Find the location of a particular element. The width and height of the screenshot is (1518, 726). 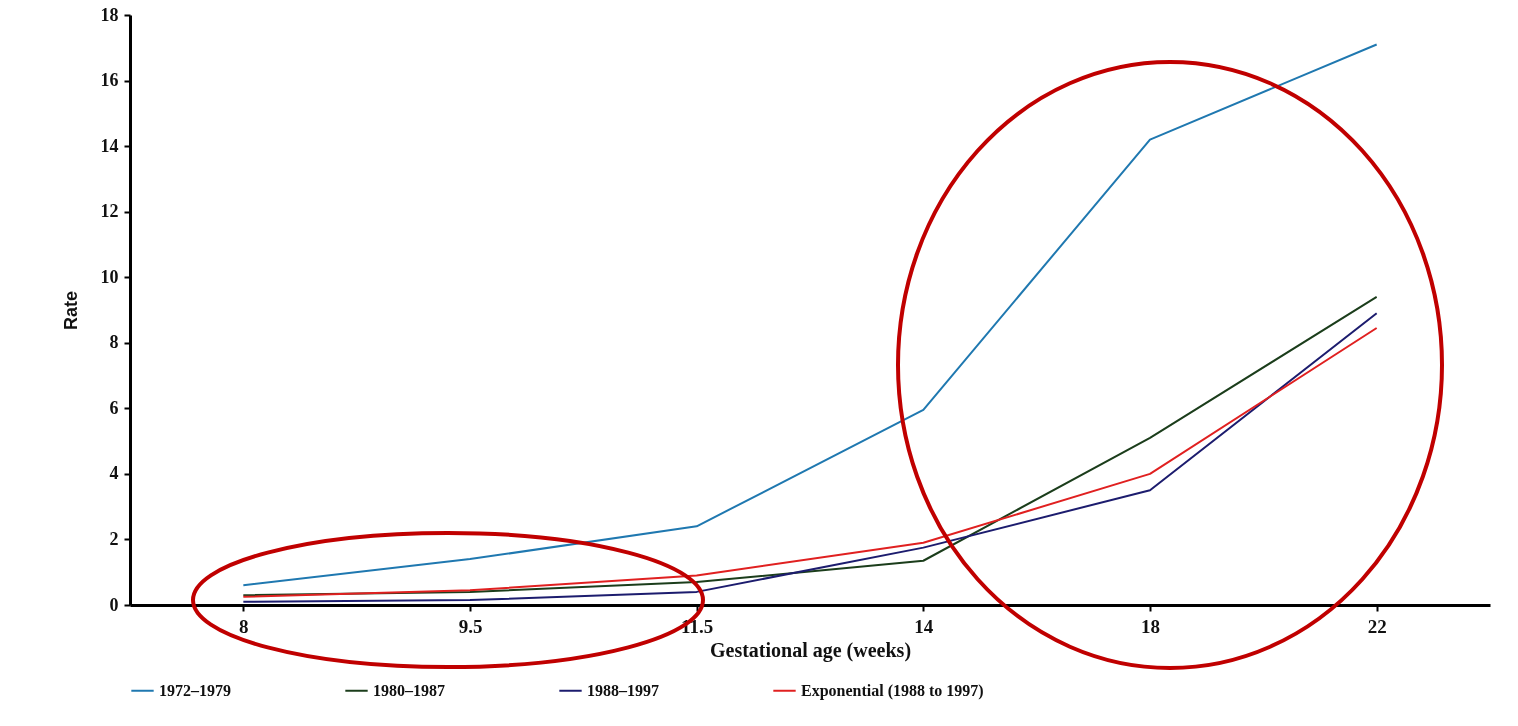

y-tick-label: 8 is located at coordinates (114, 342).